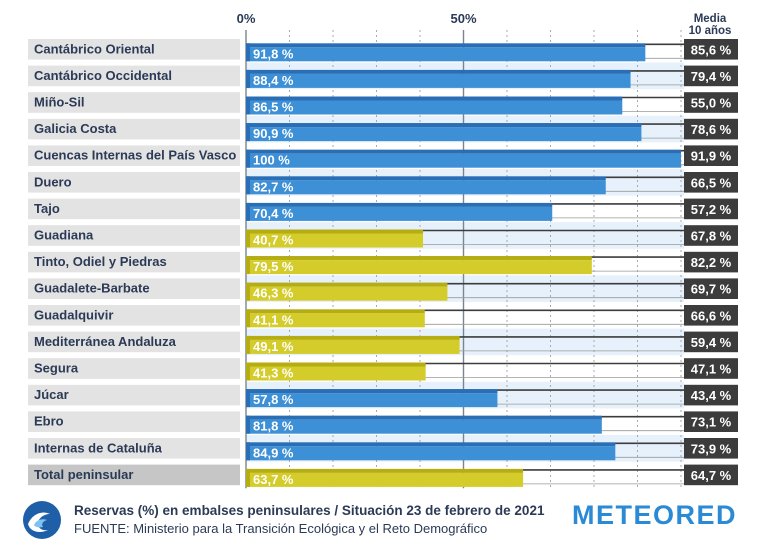 The image size is (768, 546). What do you see at coordinates (273, 133) in the screenshot?
I see `bar-value-label: 90,9 %` at bounding box center [273, 133].